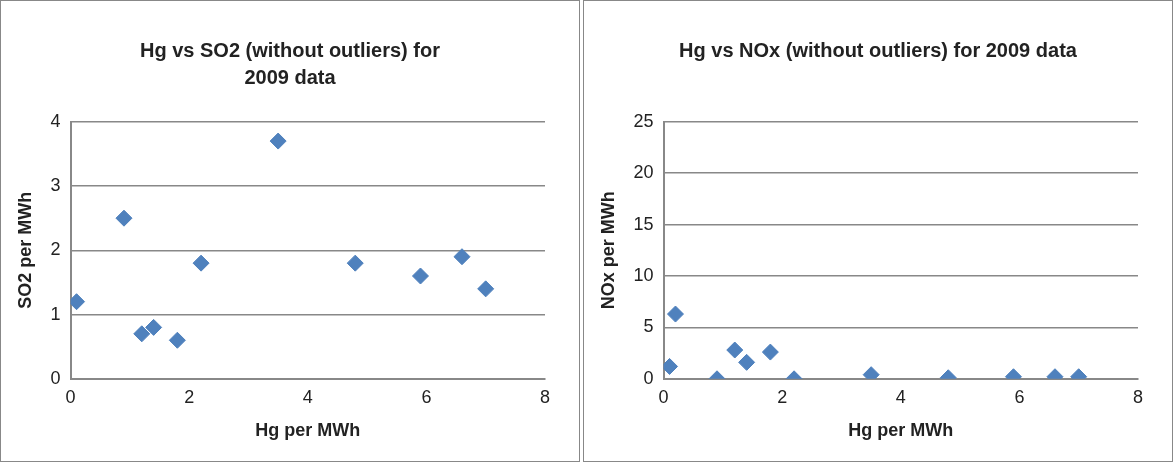 The height and width of the screenshot is (465, 1173). What do you see at coordinates (55, 185) in the screenshot?
I see `y-tick-label: 3` at bounding box center [55, 185].